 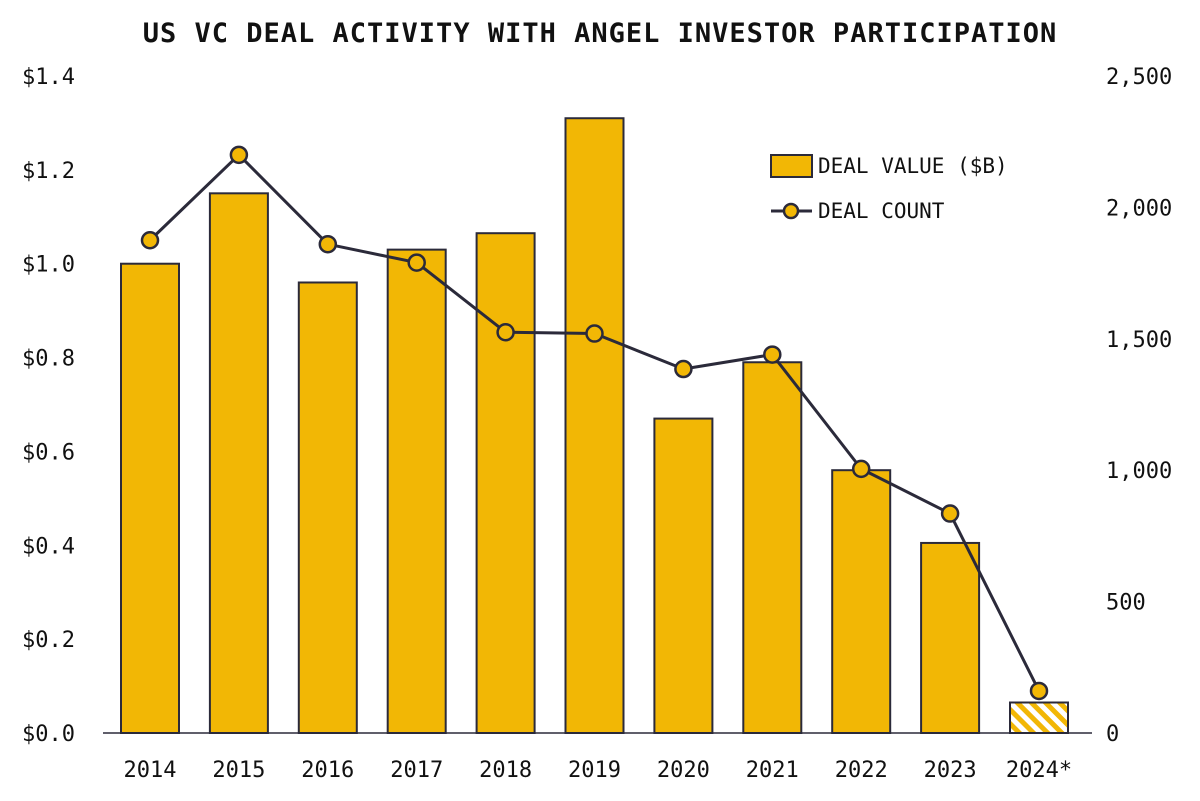 I want to click on bar-2024-partial, so click(x=1039, y=717).